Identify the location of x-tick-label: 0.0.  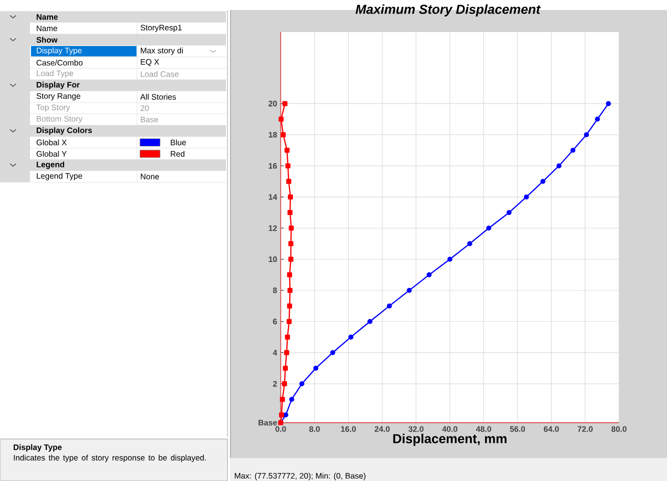
(280, 429).